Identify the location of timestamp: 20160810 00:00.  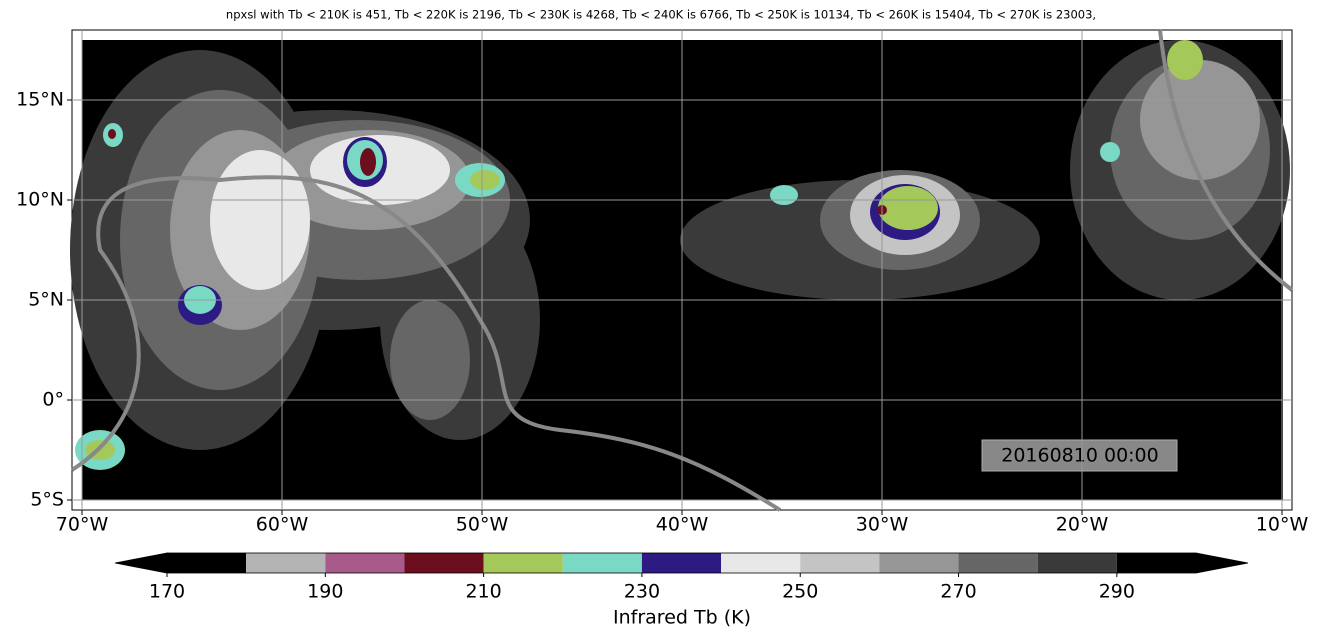
(1080, 456).